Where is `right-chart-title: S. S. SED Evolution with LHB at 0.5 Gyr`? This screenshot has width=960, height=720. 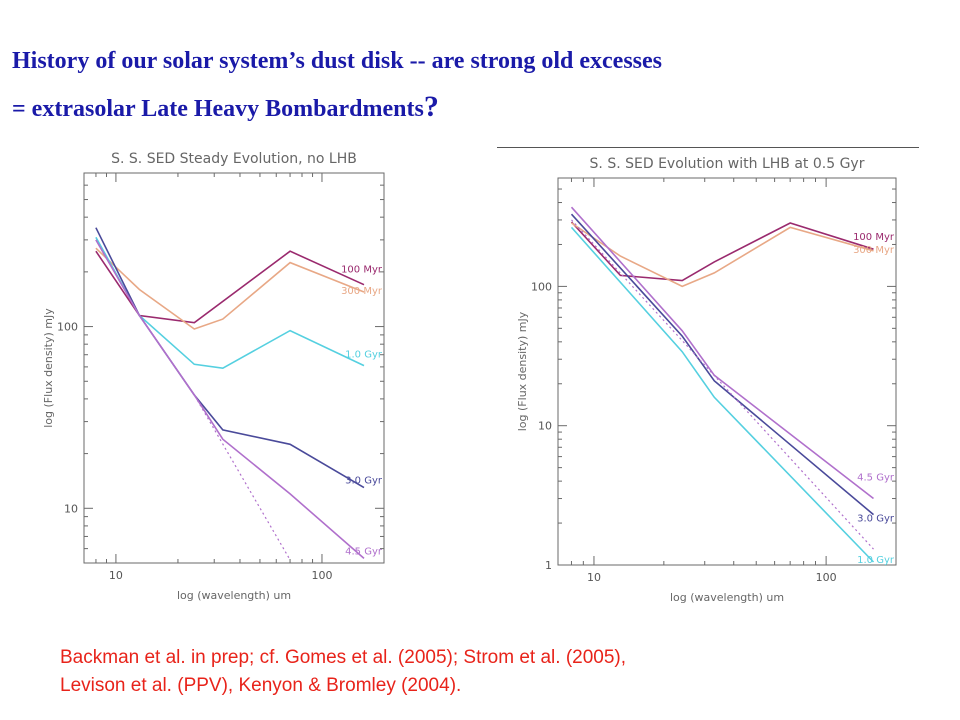 right-chart-title: S. S. SED Evolution with LHB at 0.5 Gyr is located at coordinates (727, 164).